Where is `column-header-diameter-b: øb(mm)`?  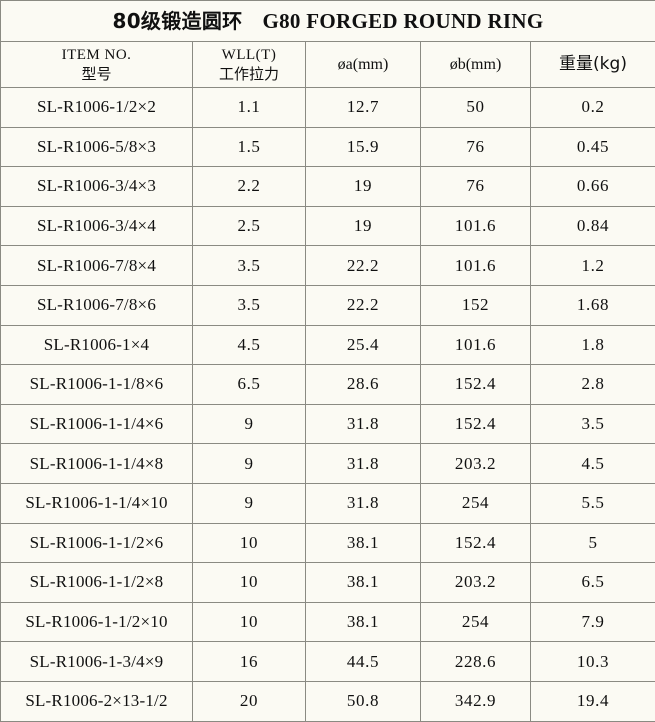
column-header-diameter-b: øb(mm) is located at coordinates (476, 65).